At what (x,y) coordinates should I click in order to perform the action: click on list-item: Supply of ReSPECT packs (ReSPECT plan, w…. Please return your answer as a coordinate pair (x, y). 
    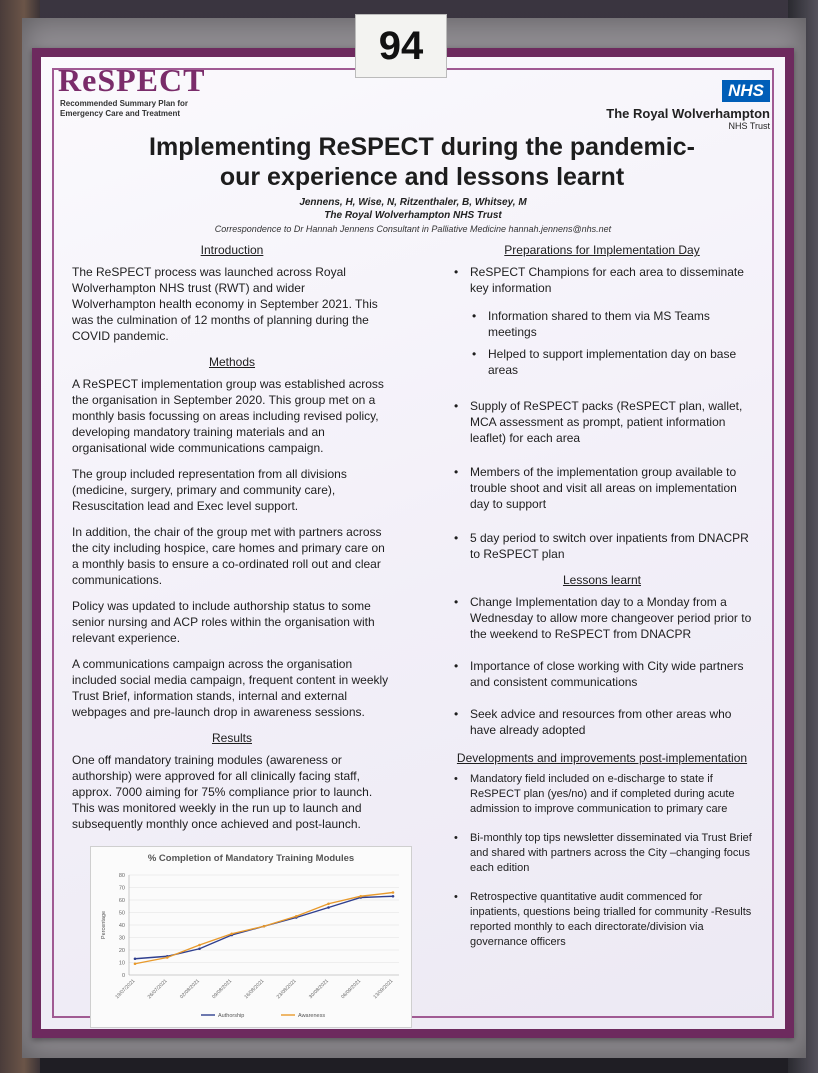
    Looking at the image, I should click on (602, 422).